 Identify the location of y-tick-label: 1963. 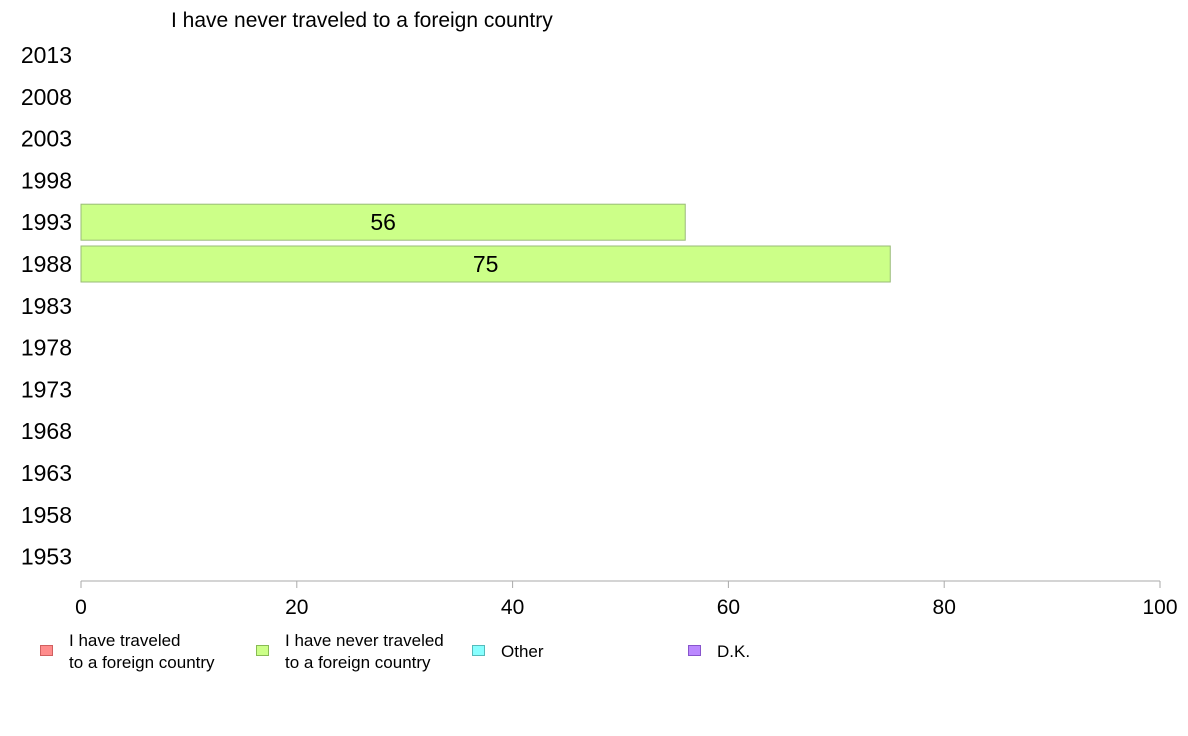
(46, 473).